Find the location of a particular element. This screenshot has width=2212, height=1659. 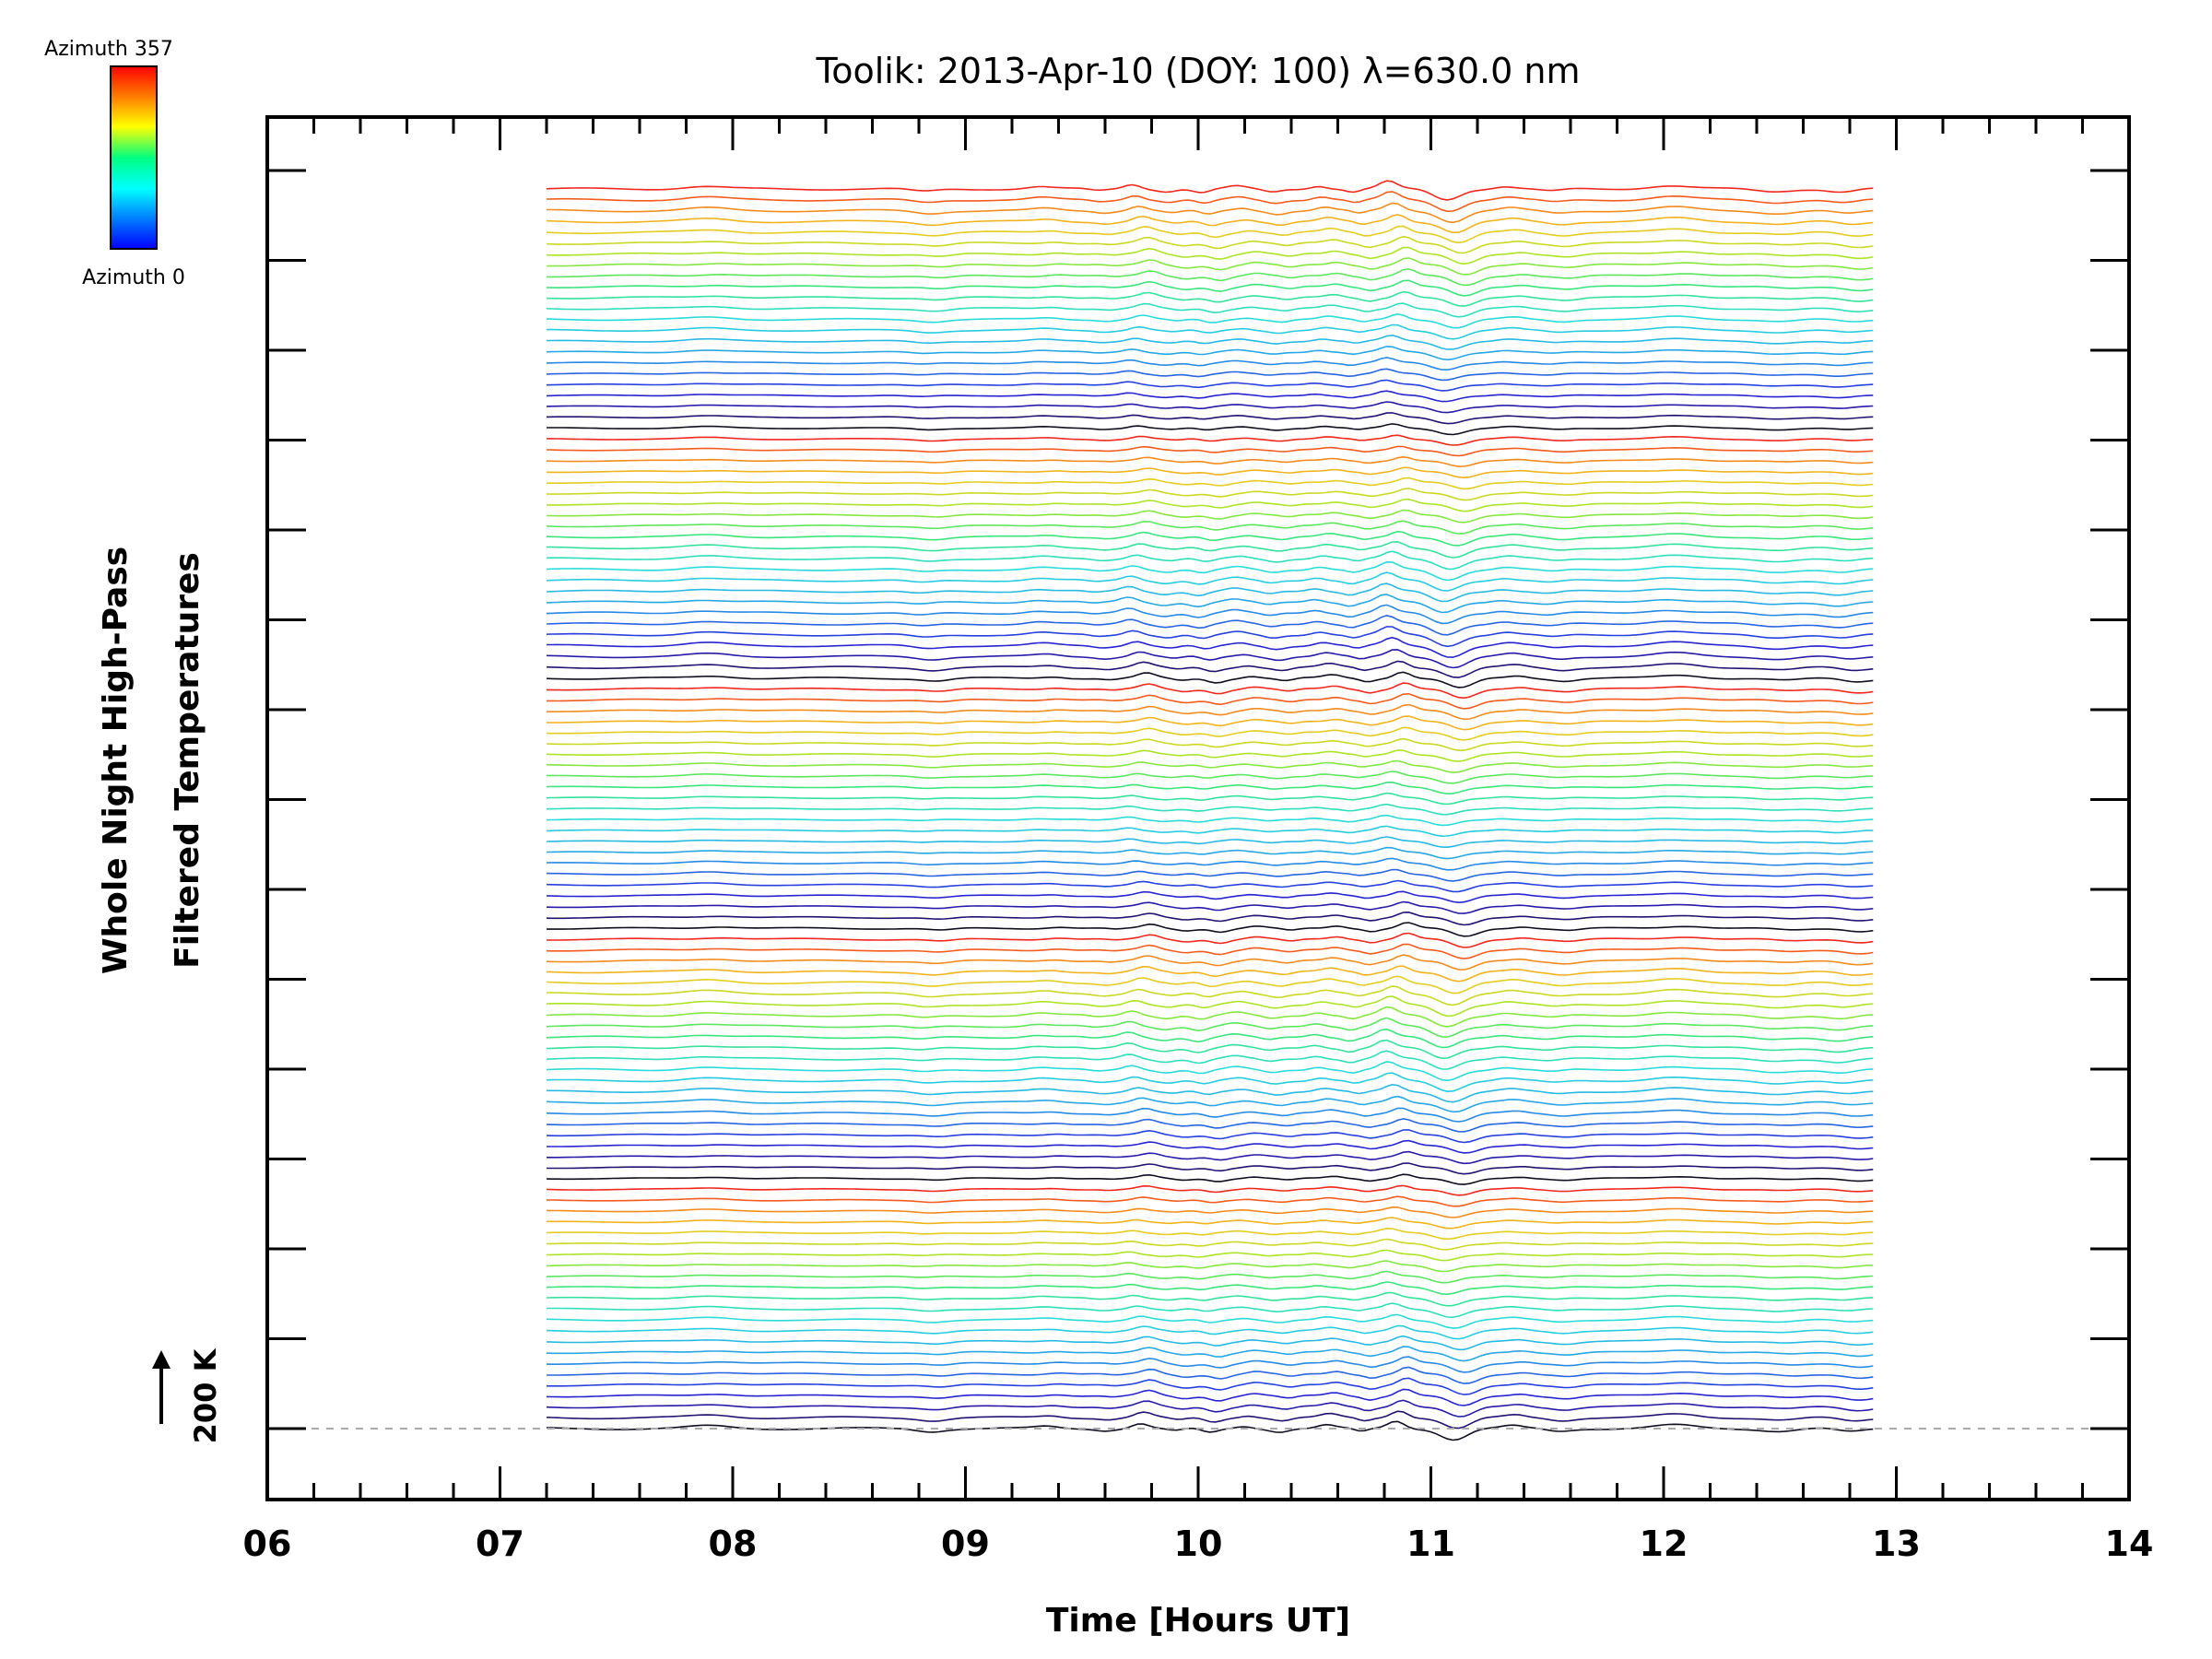

scale-indicator: 200 K is located at coordinates (187, 1395).